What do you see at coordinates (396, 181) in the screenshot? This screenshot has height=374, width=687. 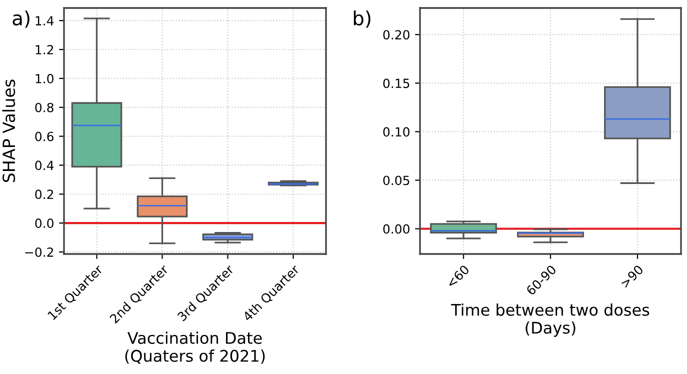 I see `y-tick-label: 0.05` at bounding box center [396, 181].